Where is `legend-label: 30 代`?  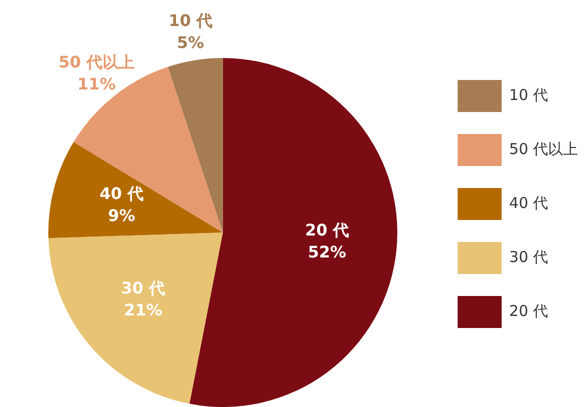
legend-label: 30 代 is located at coordinates (528, 257).